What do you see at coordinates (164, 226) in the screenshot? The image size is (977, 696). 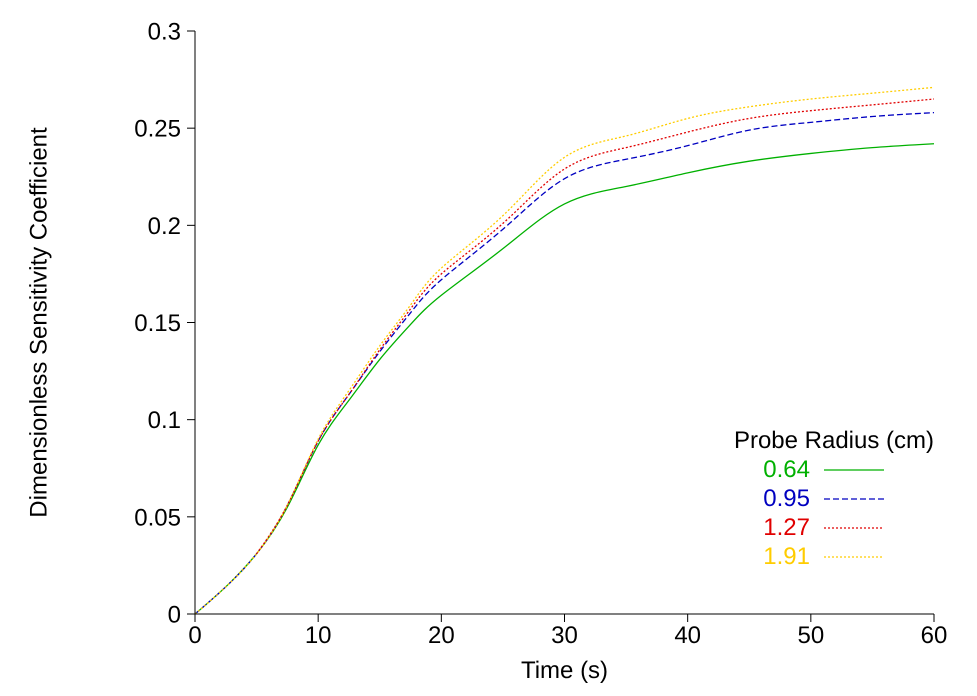 I see `y-tick-label: 0.2` at bounding box center [164, 226].